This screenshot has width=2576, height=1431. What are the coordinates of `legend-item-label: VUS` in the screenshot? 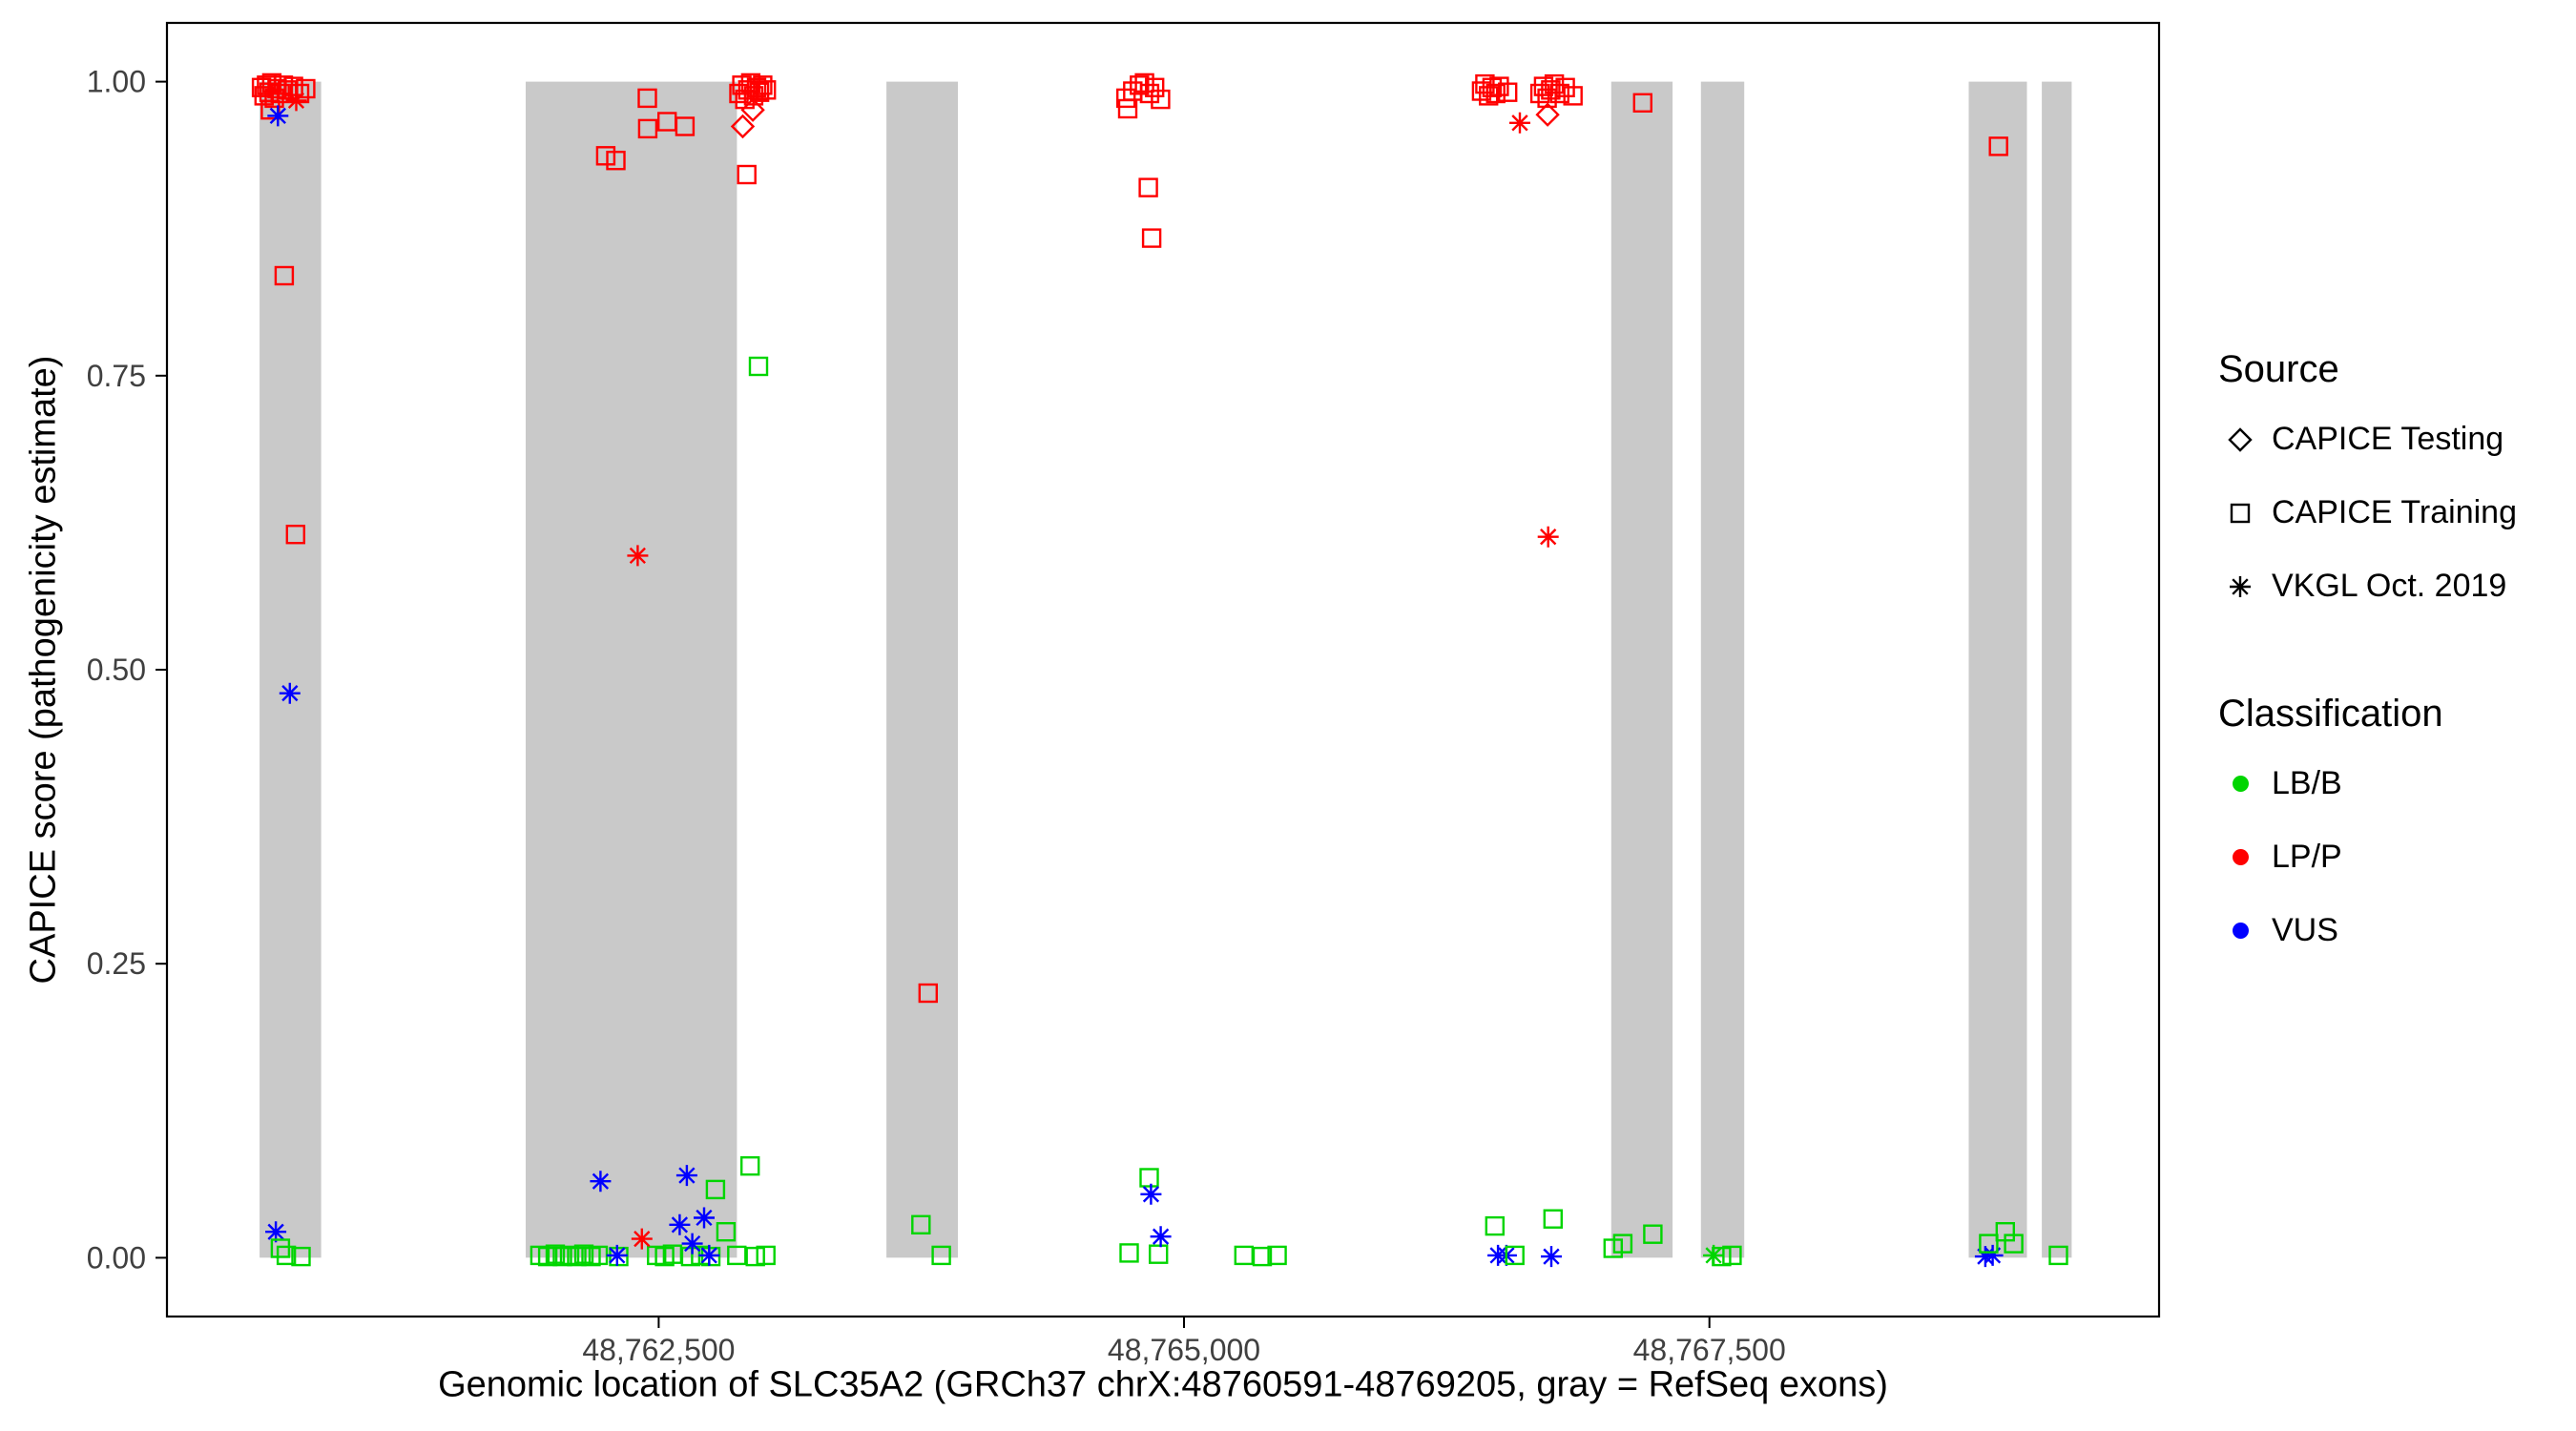 It's located at (2305, 930).